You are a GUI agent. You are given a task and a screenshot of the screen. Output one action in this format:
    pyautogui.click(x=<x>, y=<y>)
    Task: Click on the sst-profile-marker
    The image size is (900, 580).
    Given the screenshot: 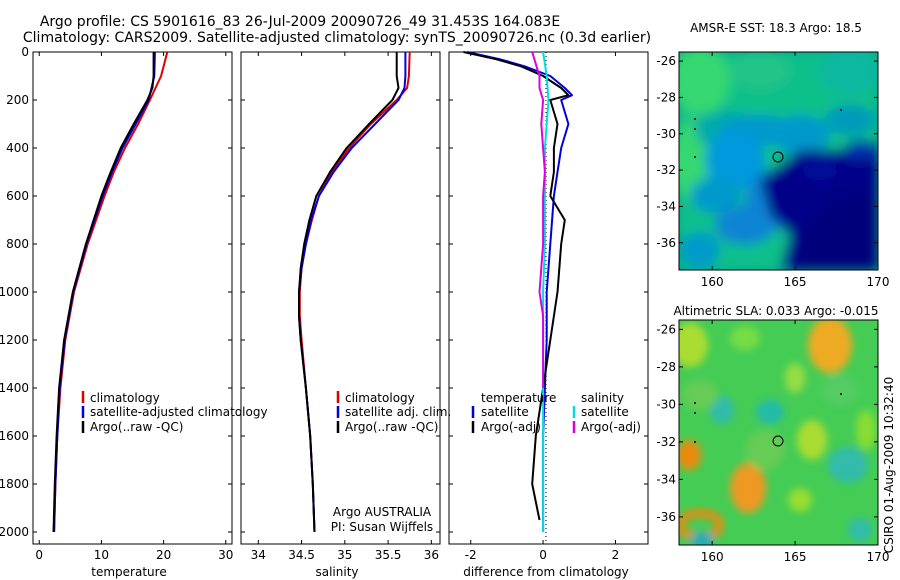 What is the action you would take?
    pyautogui.click(x=778, y=157)
    